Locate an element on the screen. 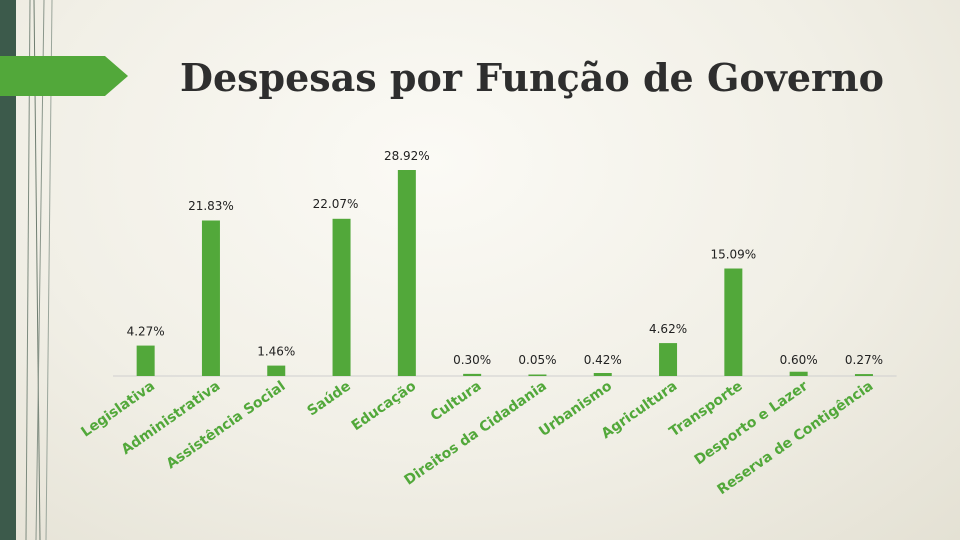 The height and width of the screenshot is (540, 960). data-label-1: 4.27% is located at coordinates (146, 332).